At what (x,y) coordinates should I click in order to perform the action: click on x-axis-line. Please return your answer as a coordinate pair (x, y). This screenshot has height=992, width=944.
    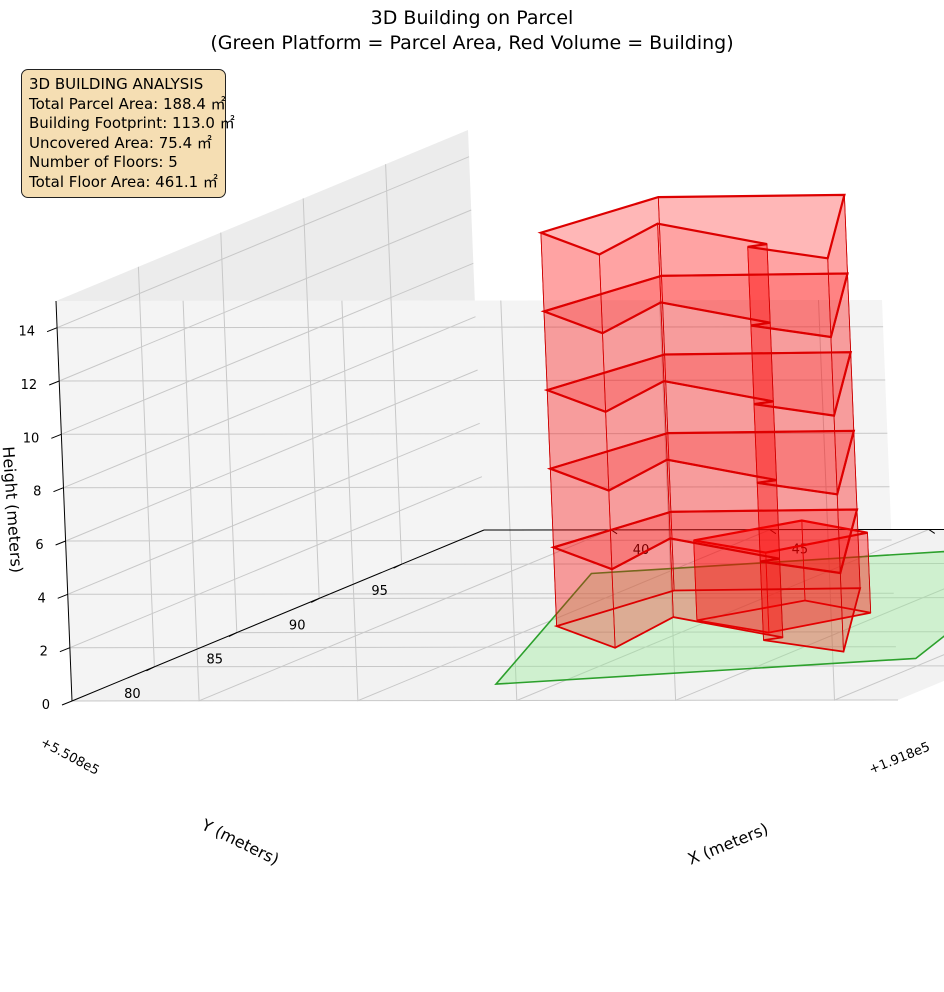
    Looking at the image, I should click on (713, 529).